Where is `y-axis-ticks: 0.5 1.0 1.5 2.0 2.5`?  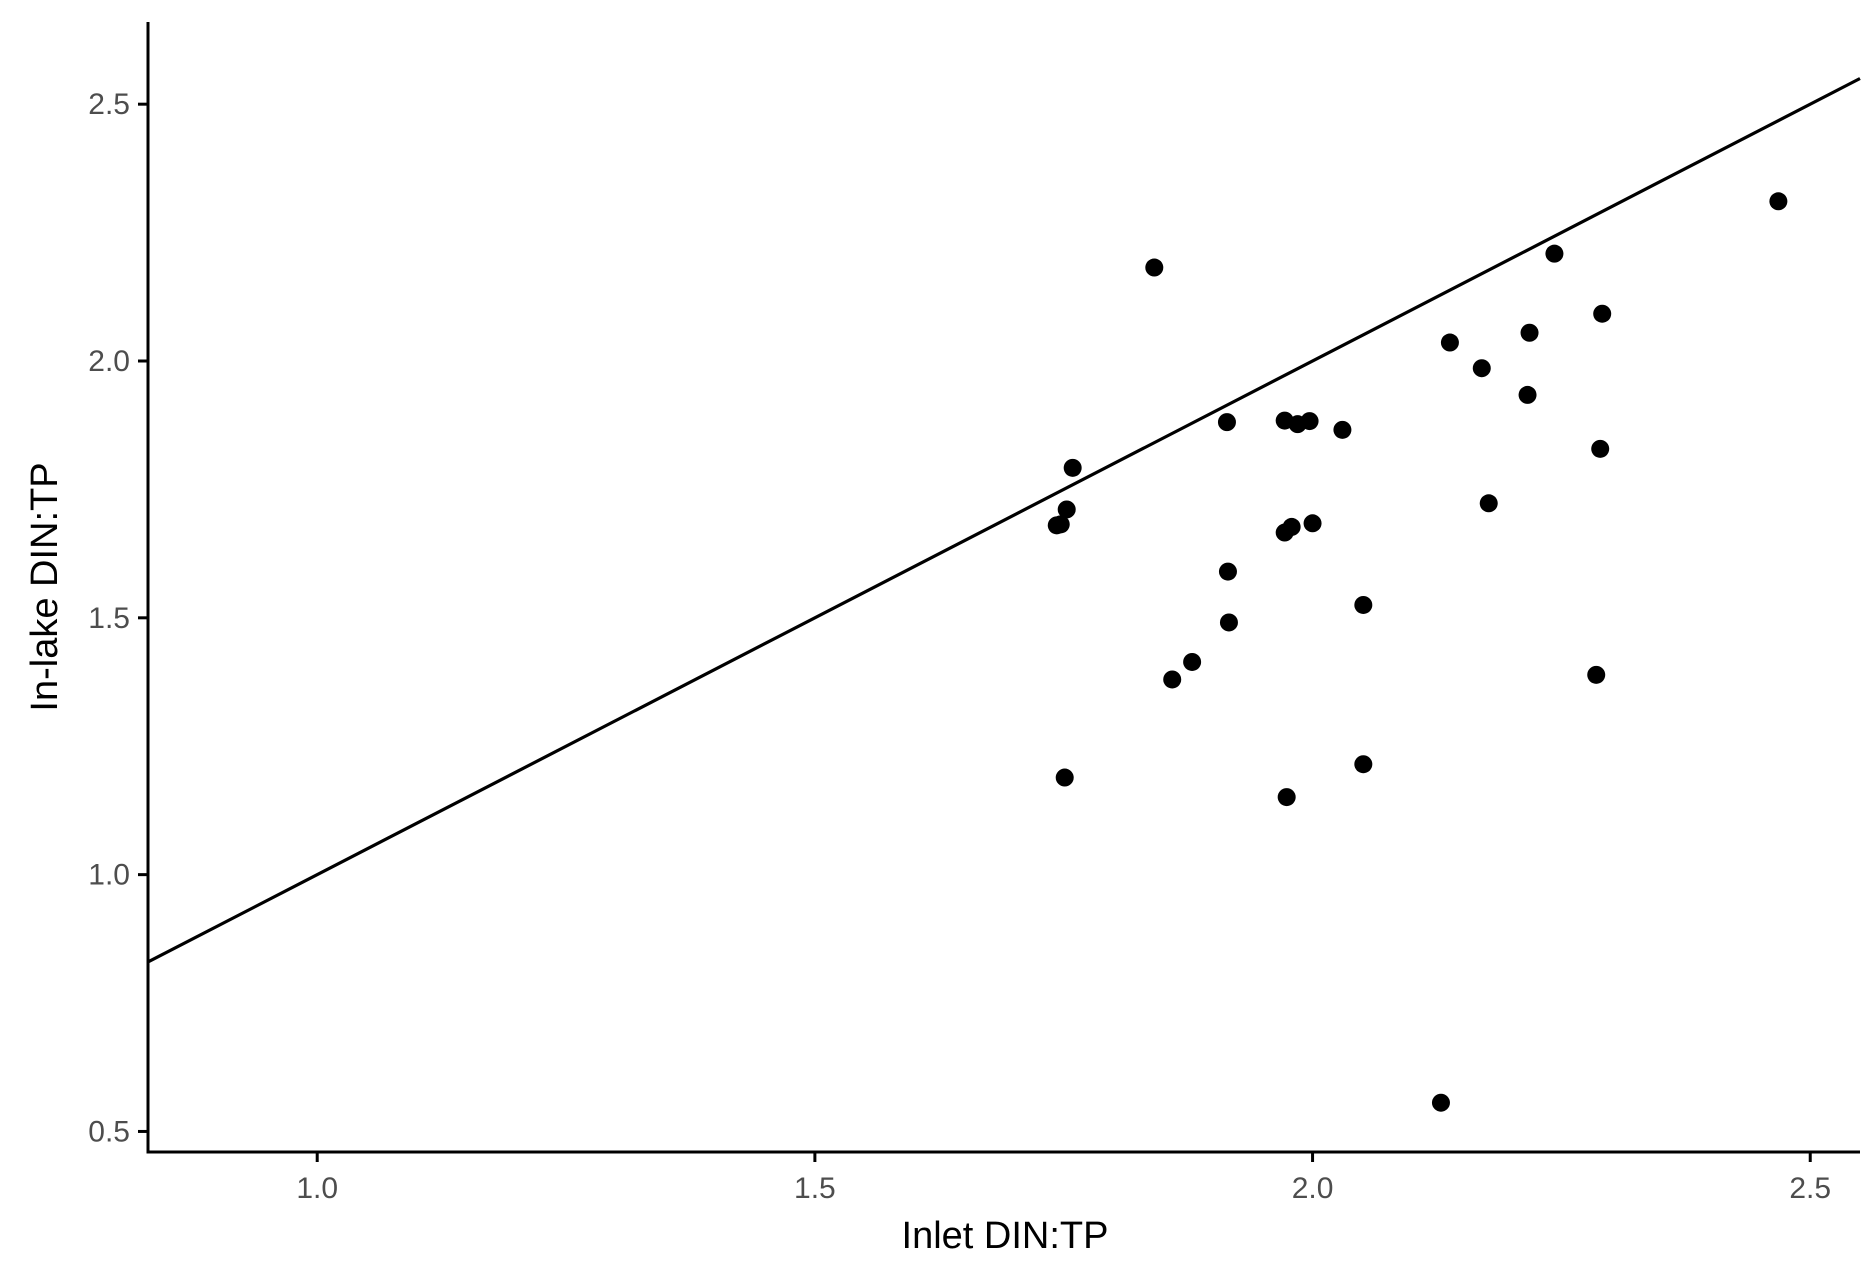 y-axis-ticks: 0.5 1.0 1.5 2.0 2.5 is located at coordinates (118, 618).